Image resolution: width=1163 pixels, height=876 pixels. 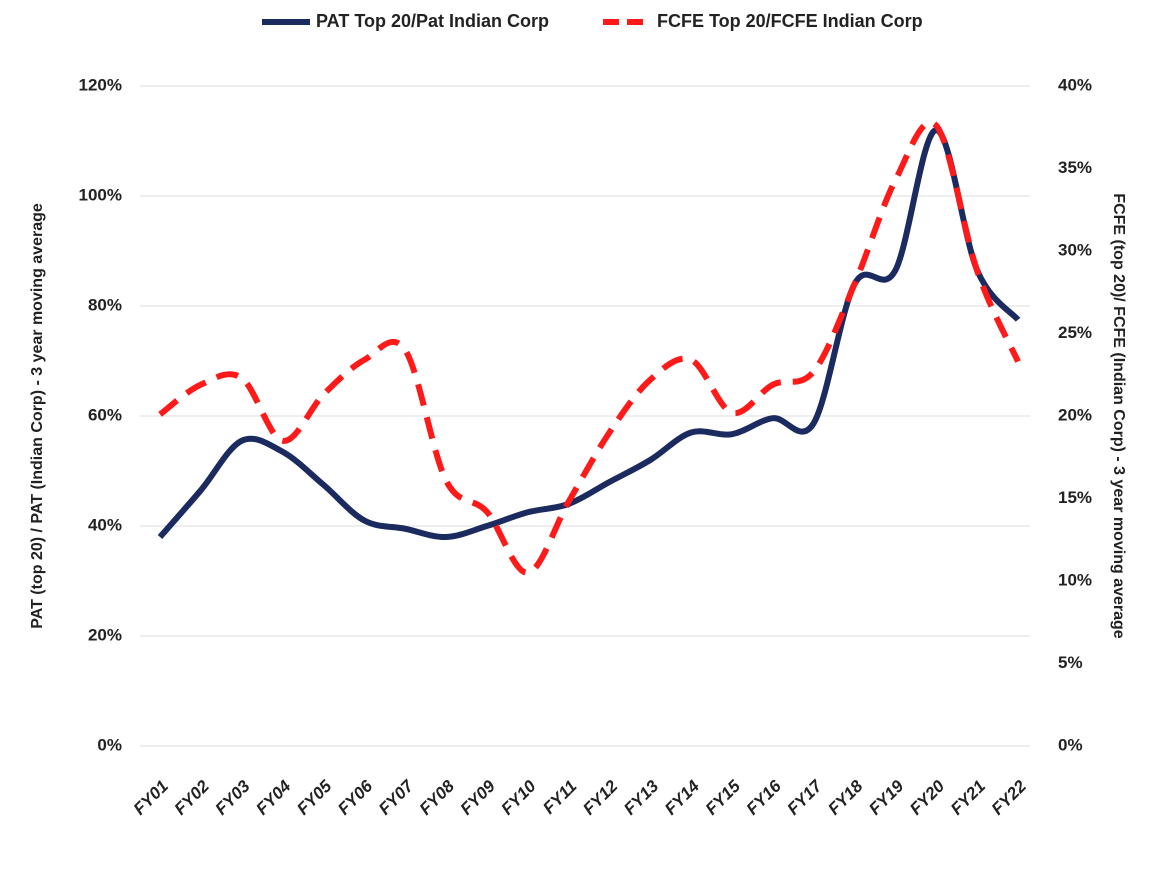 What do you see at coordinates (641, 797) in the screenshot?
I see `x-tick-label: FY13` at bounding box center [641, 797].